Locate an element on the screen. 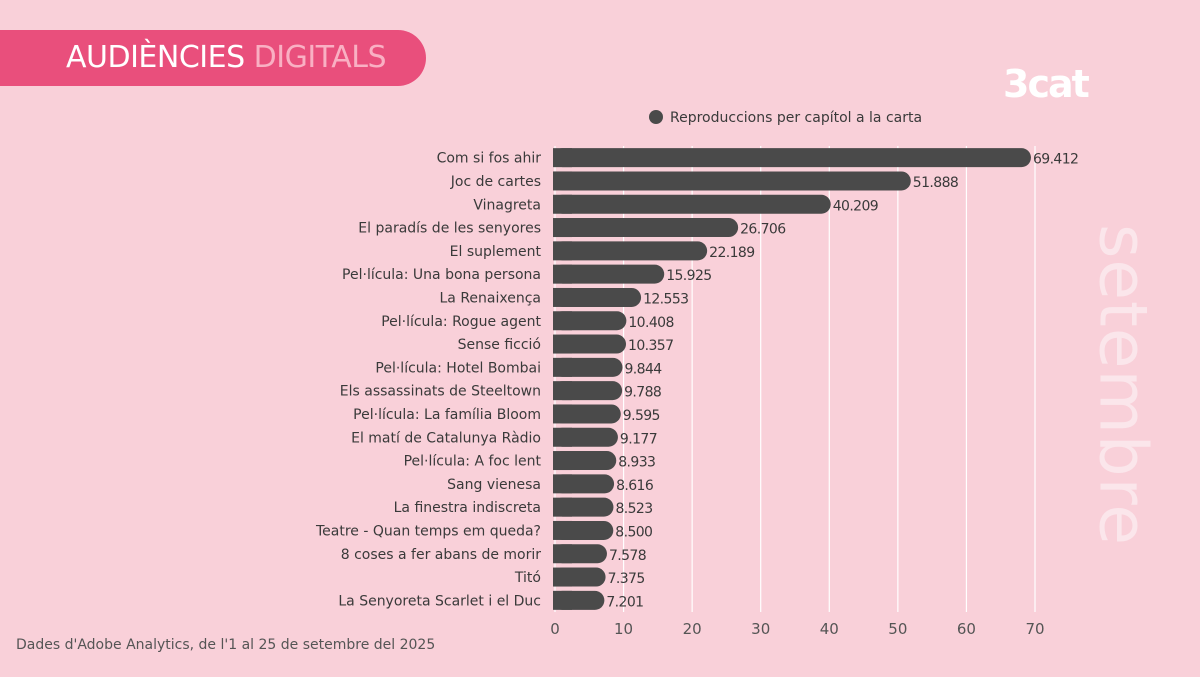  category-label: Joc de cartes is located at coordinates (495, 182).